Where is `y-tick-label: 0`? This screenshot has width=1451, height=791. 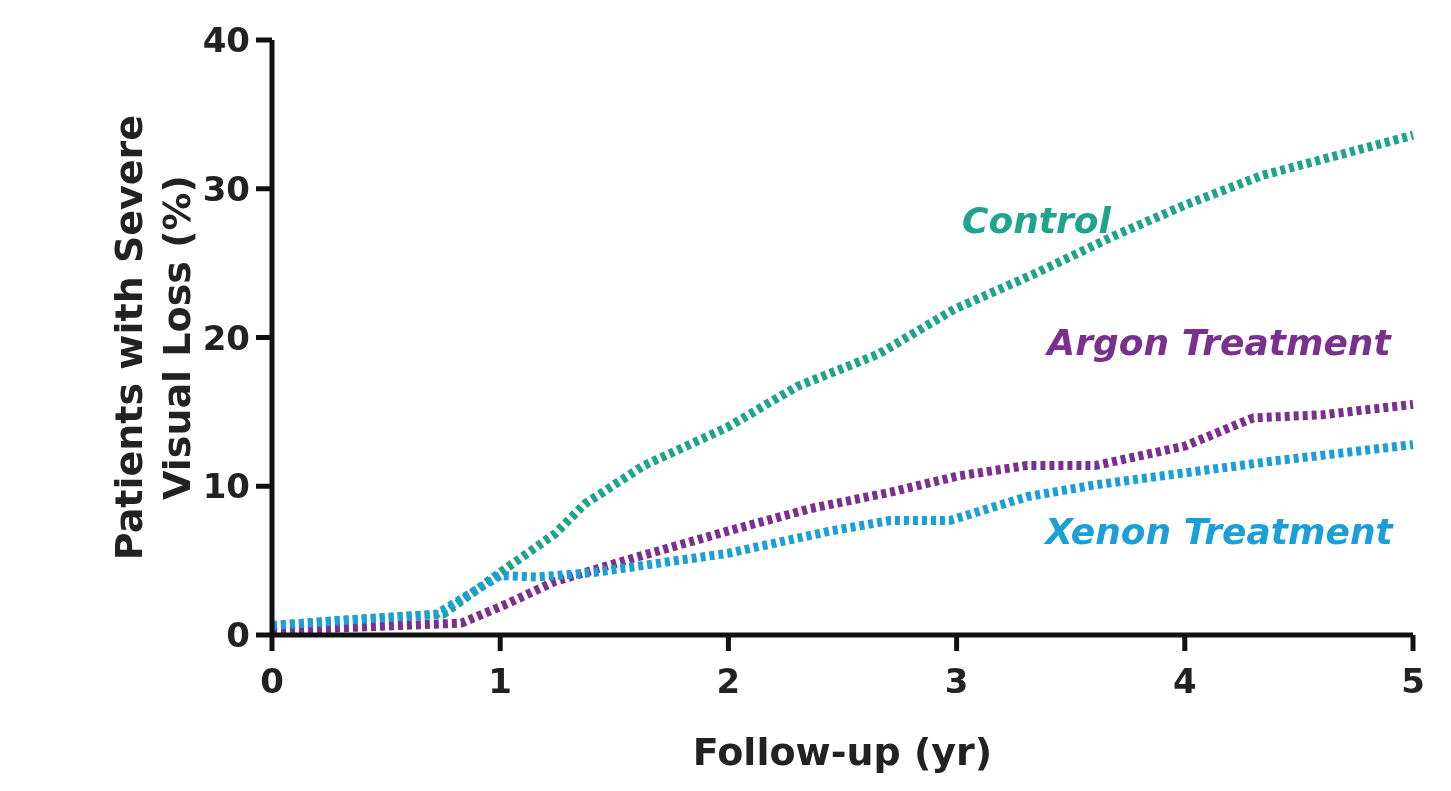
y-tick-label: 0 is located at coordinates (238, 635).